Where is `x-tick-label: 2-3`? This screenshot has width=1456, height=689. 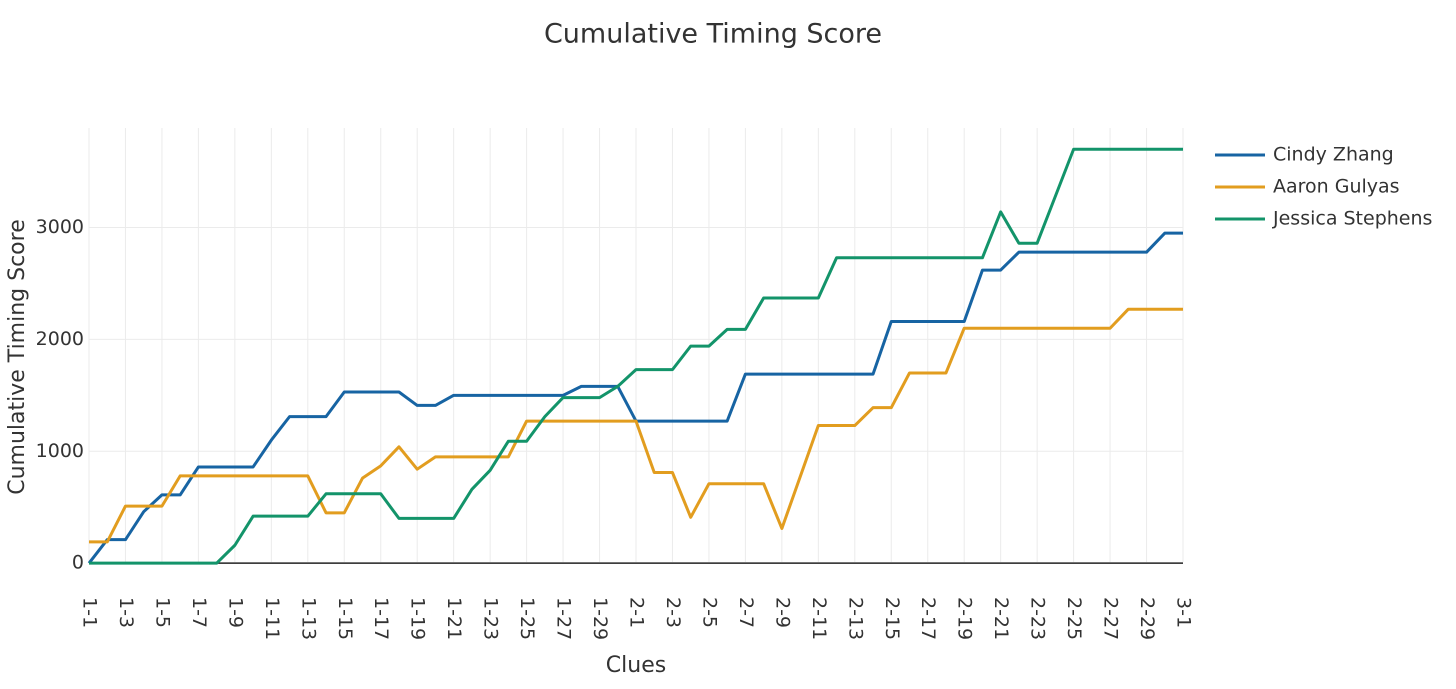 x-tick-label: 2-3 is located at coordinates (673, 612).